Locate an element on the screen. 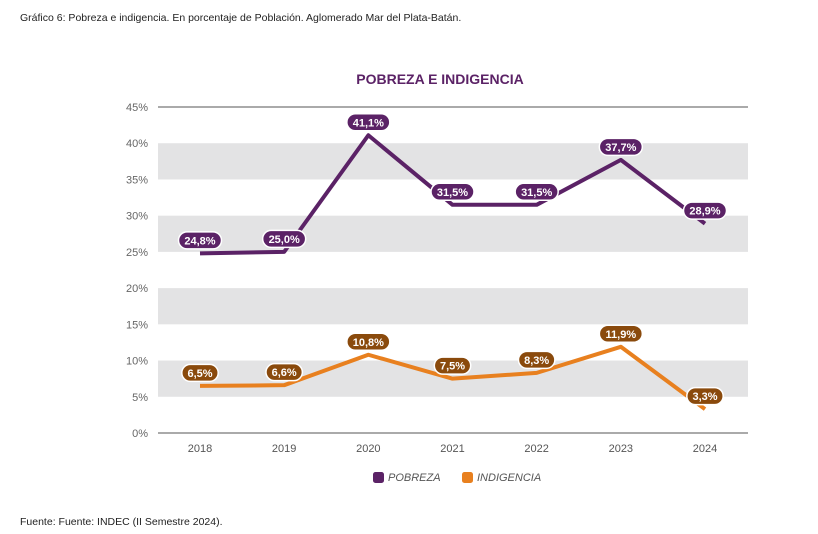  data-label-text: 11,9% is located at coordinates (621, 335).